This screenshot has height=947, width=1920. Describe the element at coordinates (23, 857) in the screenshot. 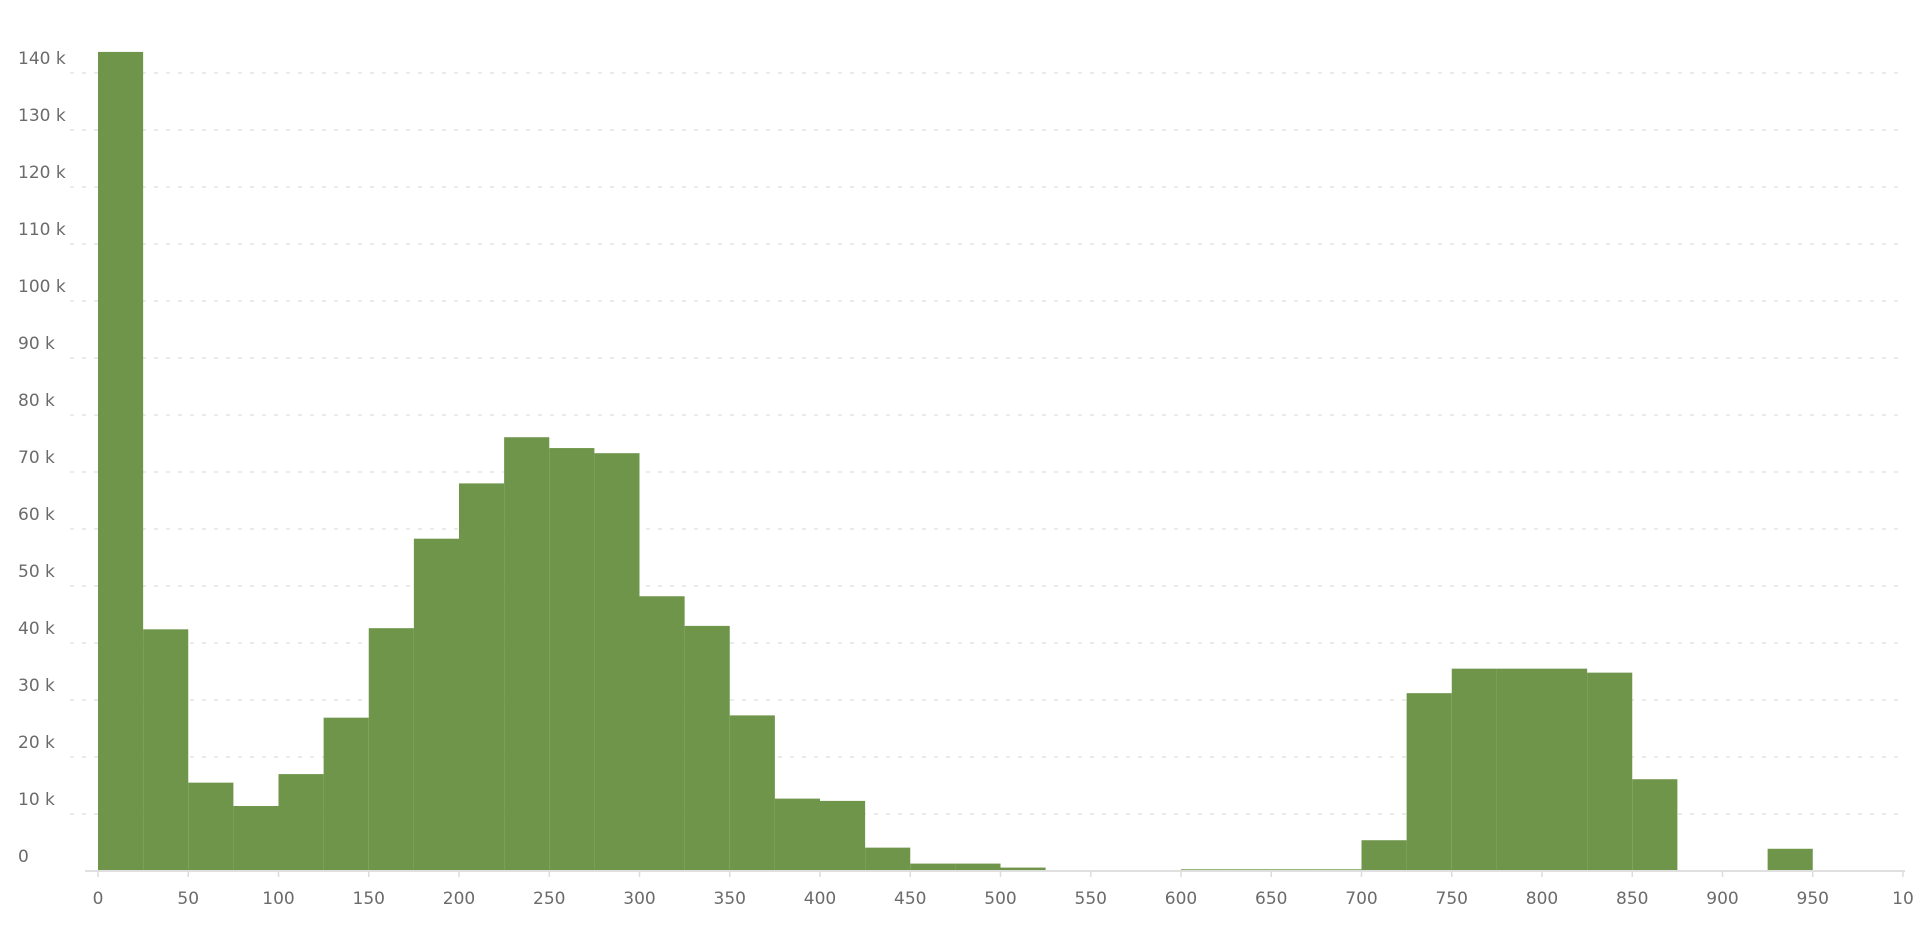

I see `y-tick-label: 0` at that location.